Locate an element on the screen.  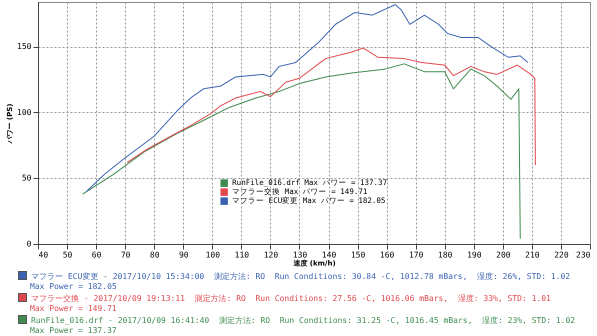
x-tick-label: 160 is located at coordinates (387, 255).